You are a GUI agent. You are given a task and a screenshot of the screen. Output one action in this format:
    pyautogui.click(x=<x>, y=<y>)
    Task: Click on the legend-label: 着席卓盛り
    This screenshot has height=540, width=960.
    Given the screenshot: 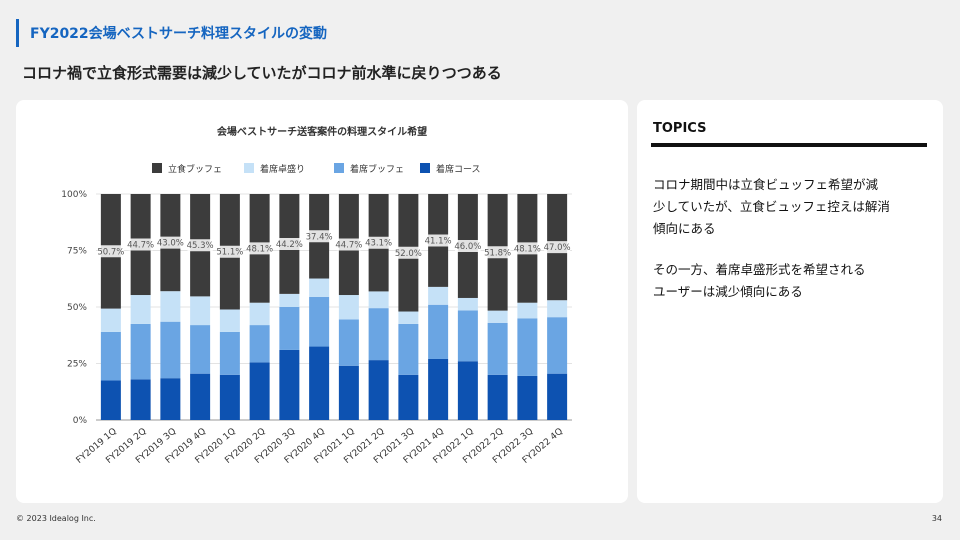 What is the action you would take?
    pyautogui.click(x=282, y=169)
    